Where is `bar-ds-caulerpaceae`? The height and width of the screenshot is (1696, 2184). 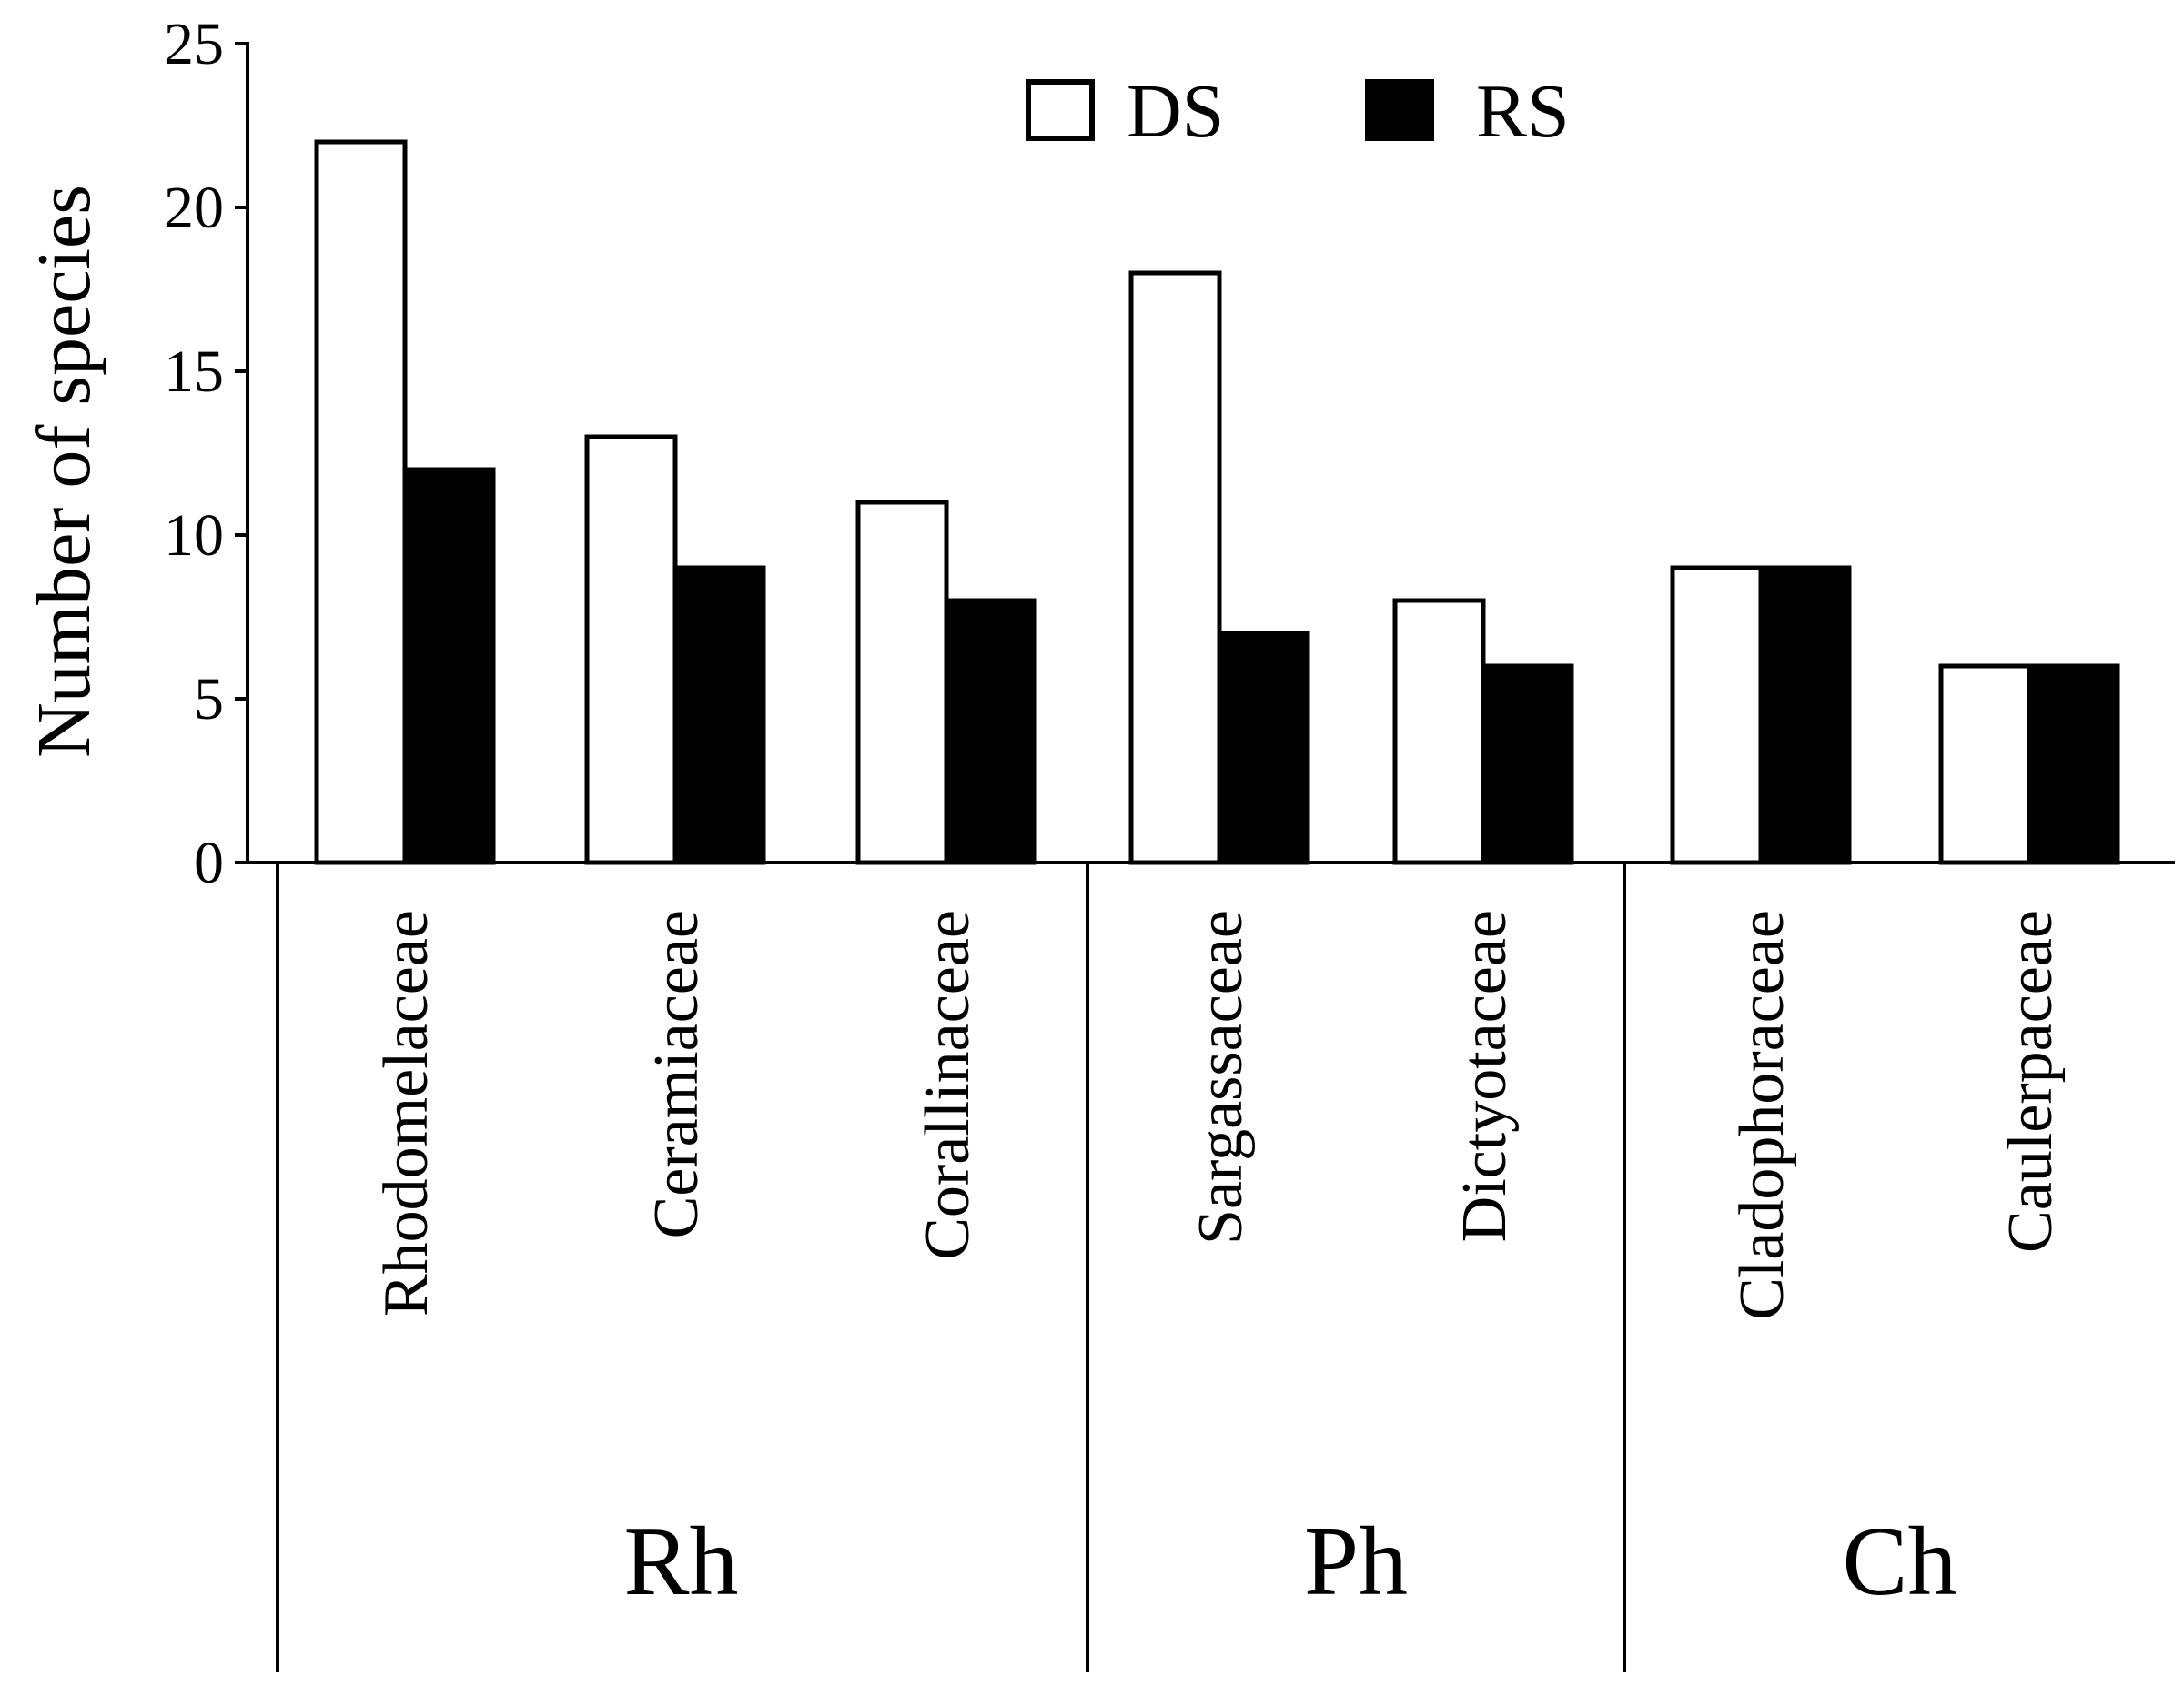
bar-ds-caulerpaceae is located at coordinates (1985, 764).